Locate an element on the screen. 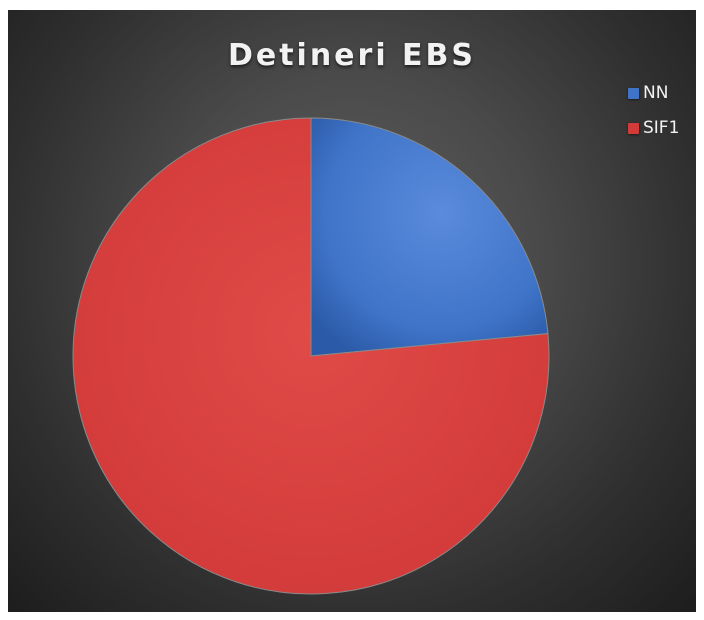  legend-item-sif1: SIF1 is located at coordinates (661, 128).